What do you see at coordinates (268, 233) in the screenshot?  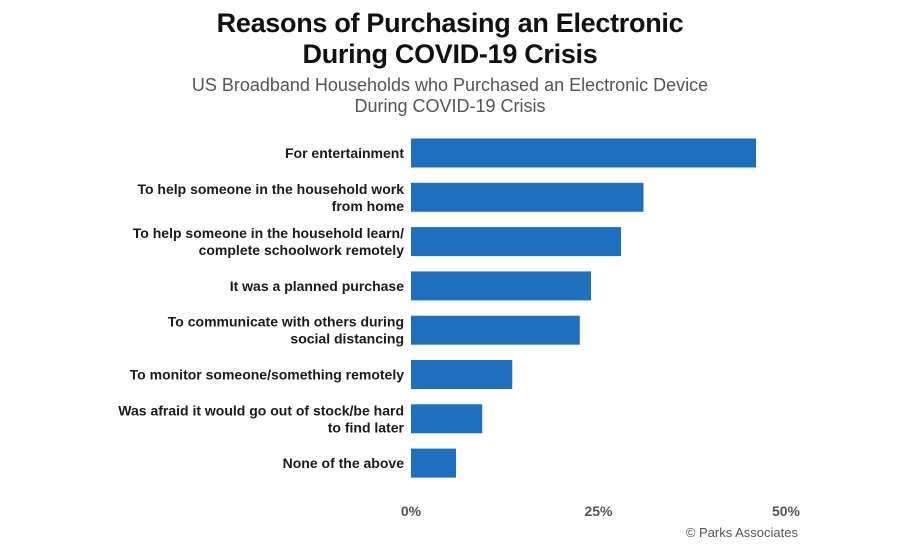 I see `category-label-3-line-1: To help someone in the household learn/` at bounding box center [268, 233].